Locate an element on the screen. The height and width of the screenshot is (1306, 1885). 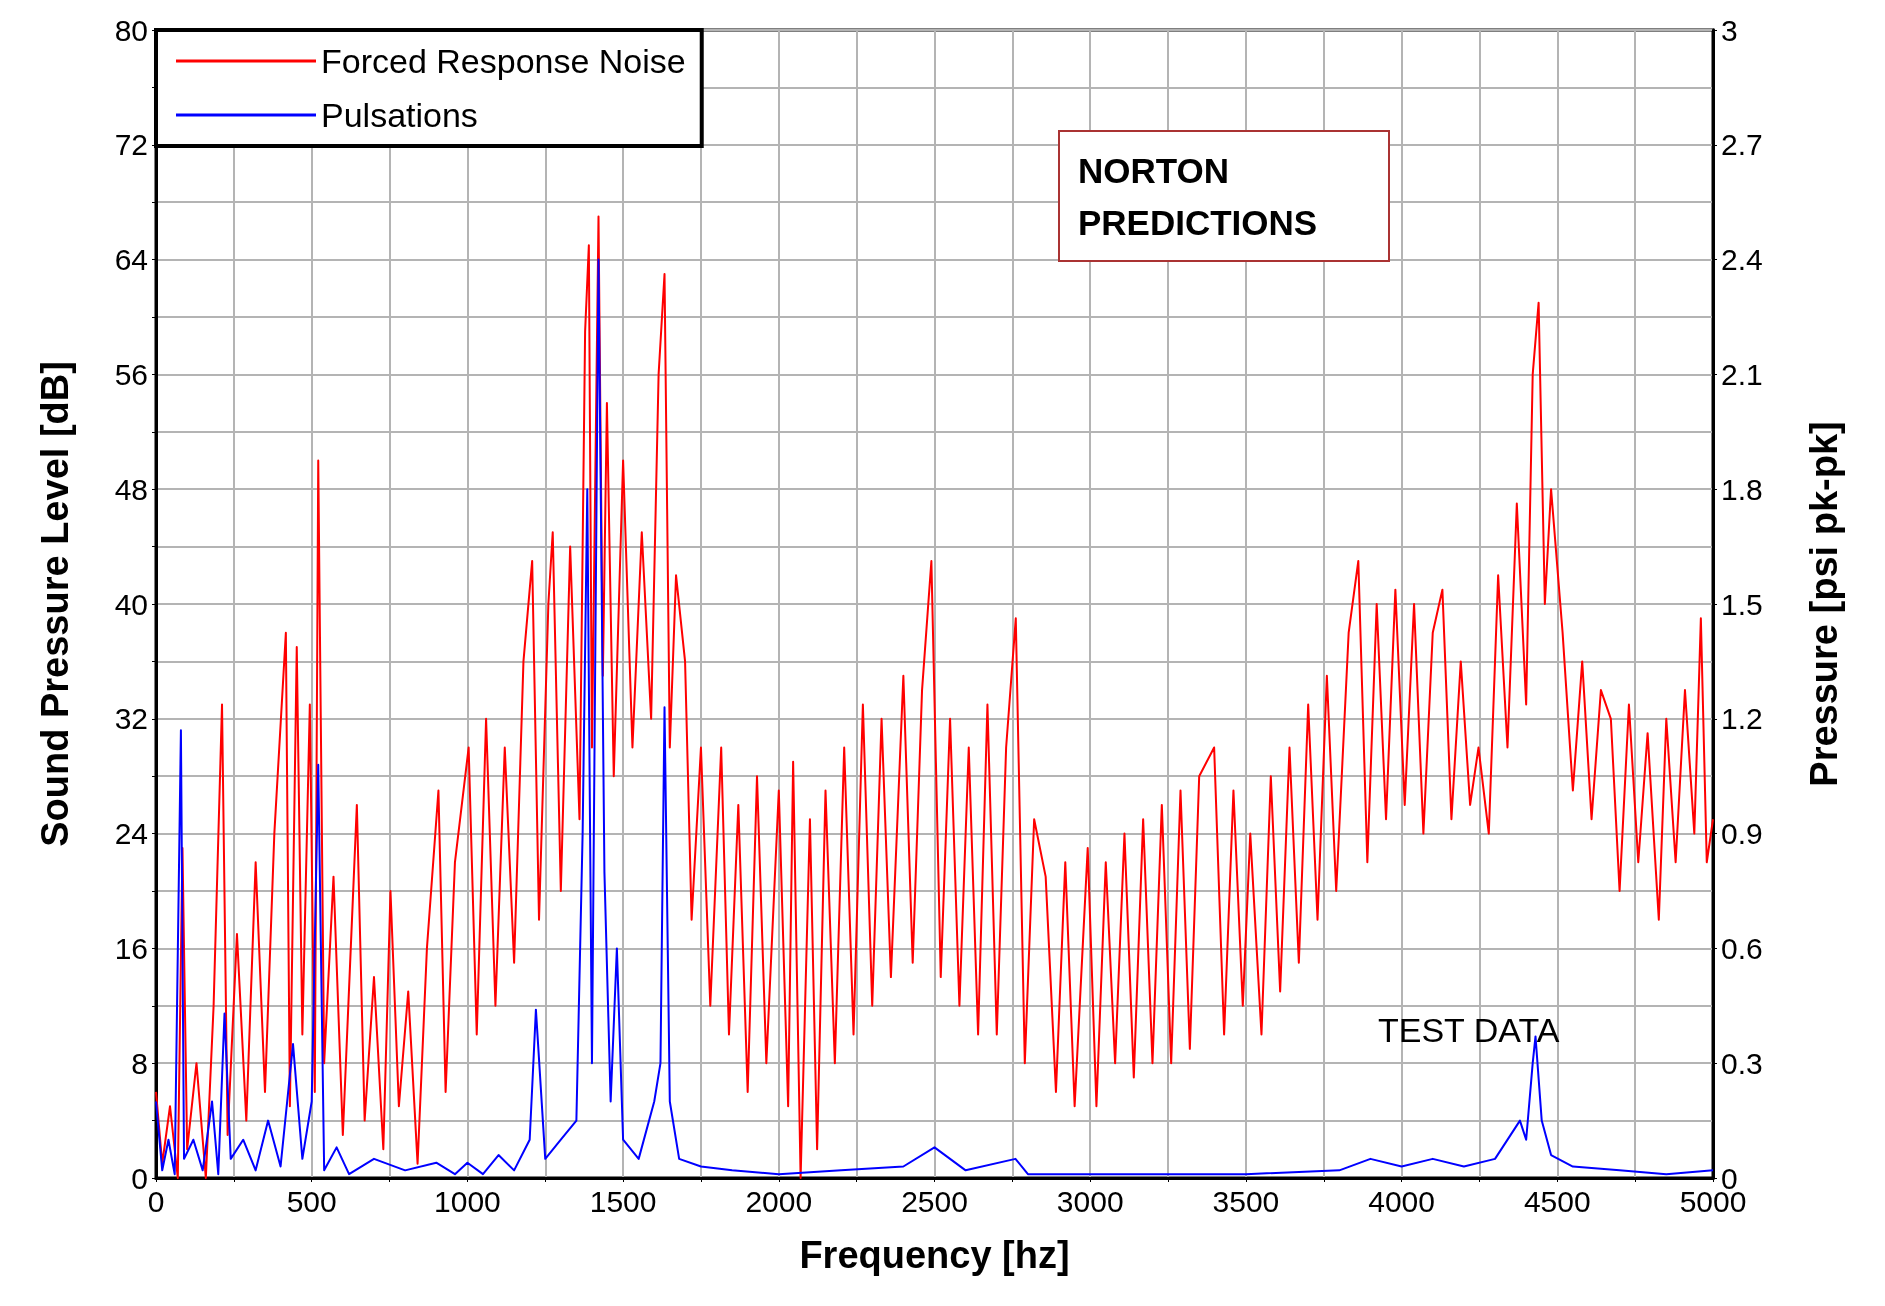
y-tick-label: 40 is located at coordinates (131, 604).